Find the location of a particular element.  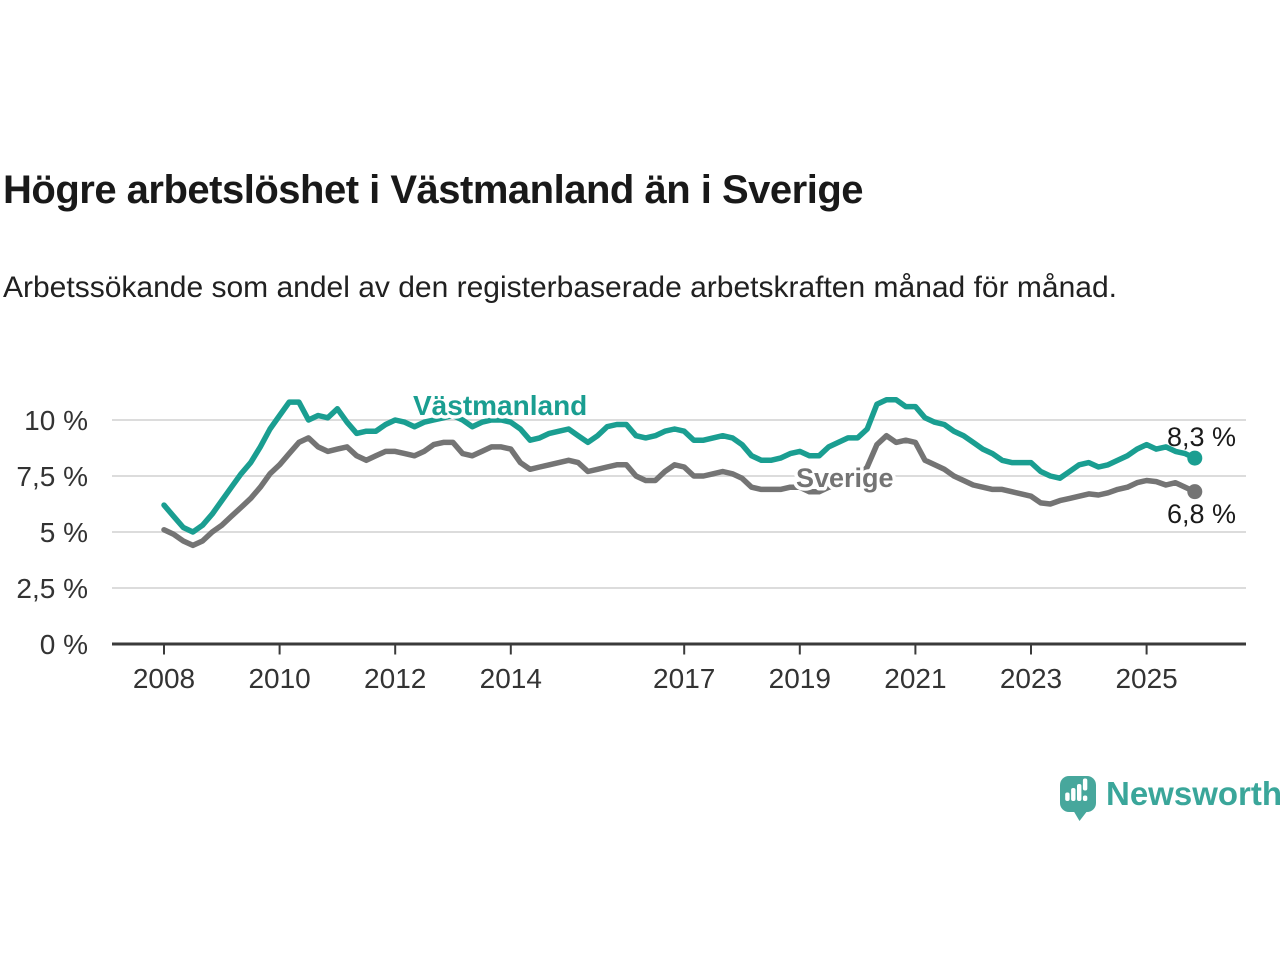

x-tick-label: 2017 is located at coordinates (684, 678).